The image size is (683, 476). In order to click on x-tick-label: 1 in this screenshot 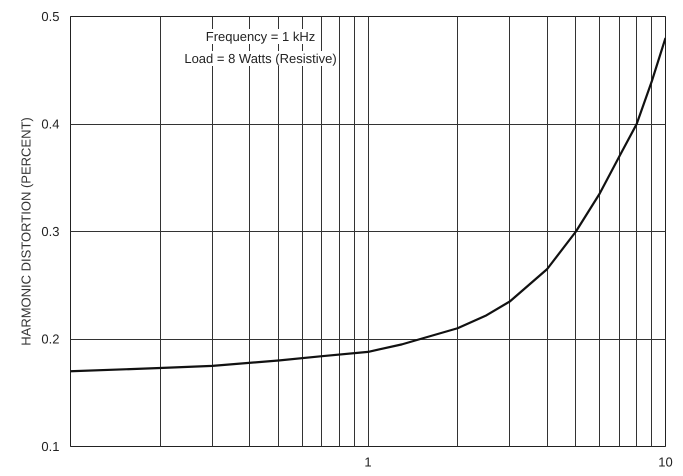, I will do `click(368, 462)`.